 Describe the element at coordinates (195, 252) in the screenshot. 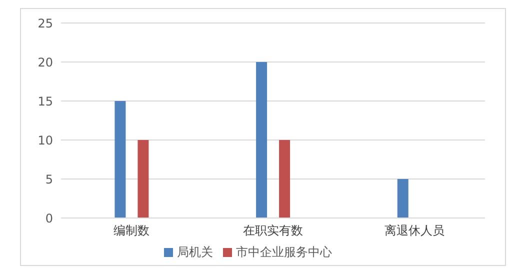

I see `legend-label: 局机关` at that location.